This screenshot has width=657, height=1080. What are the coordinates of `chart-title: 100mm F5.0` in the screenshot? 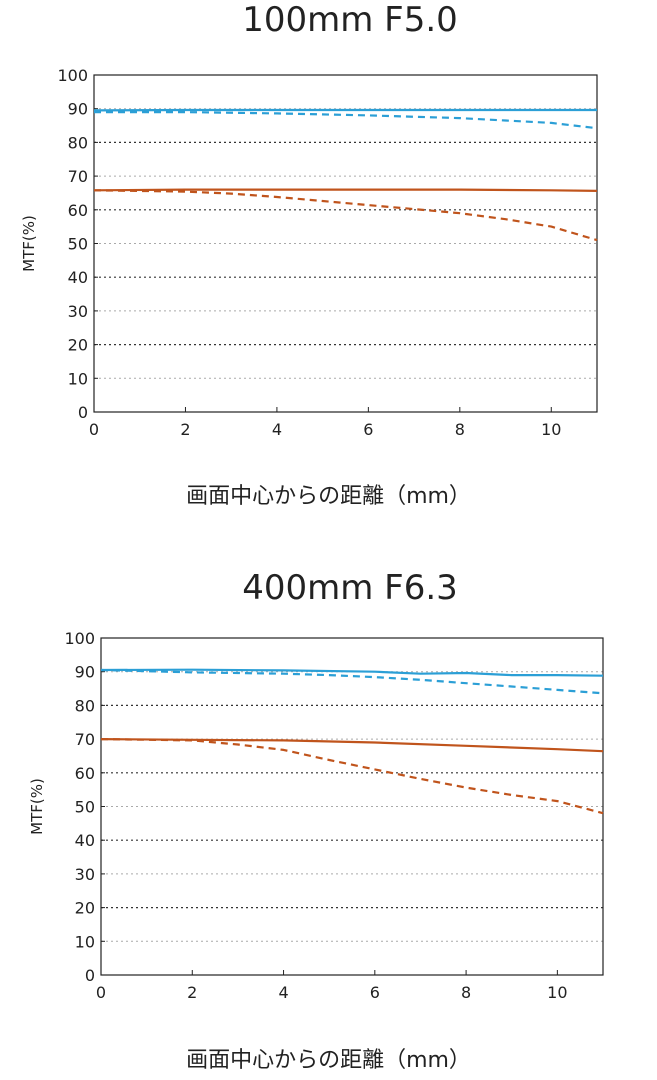 It's located at (350, 20).